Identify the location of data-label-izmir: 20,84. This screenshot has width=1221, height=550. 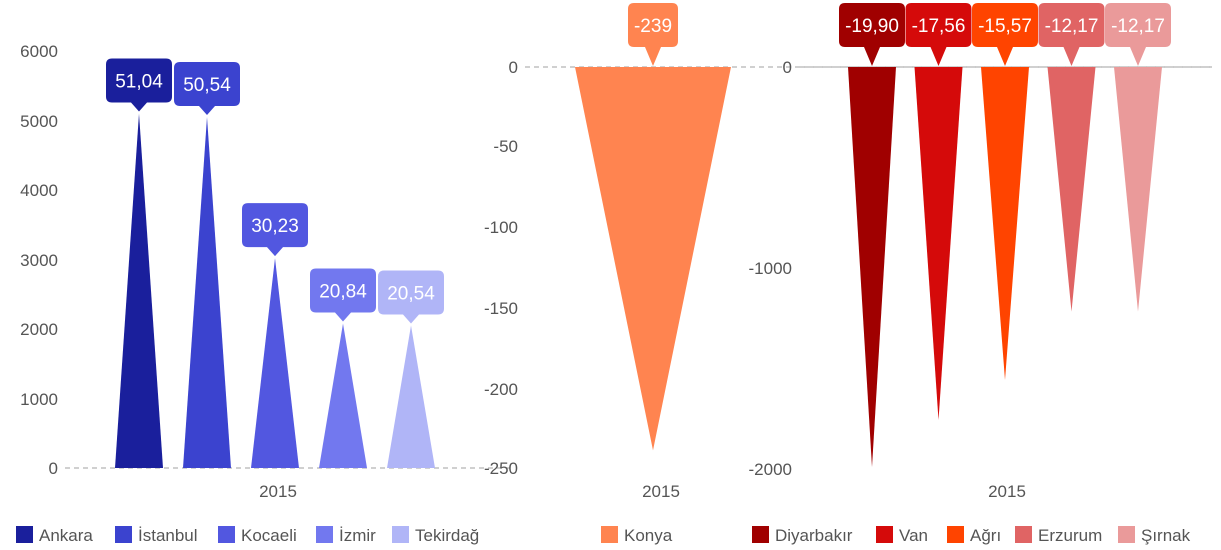
(343, 291).